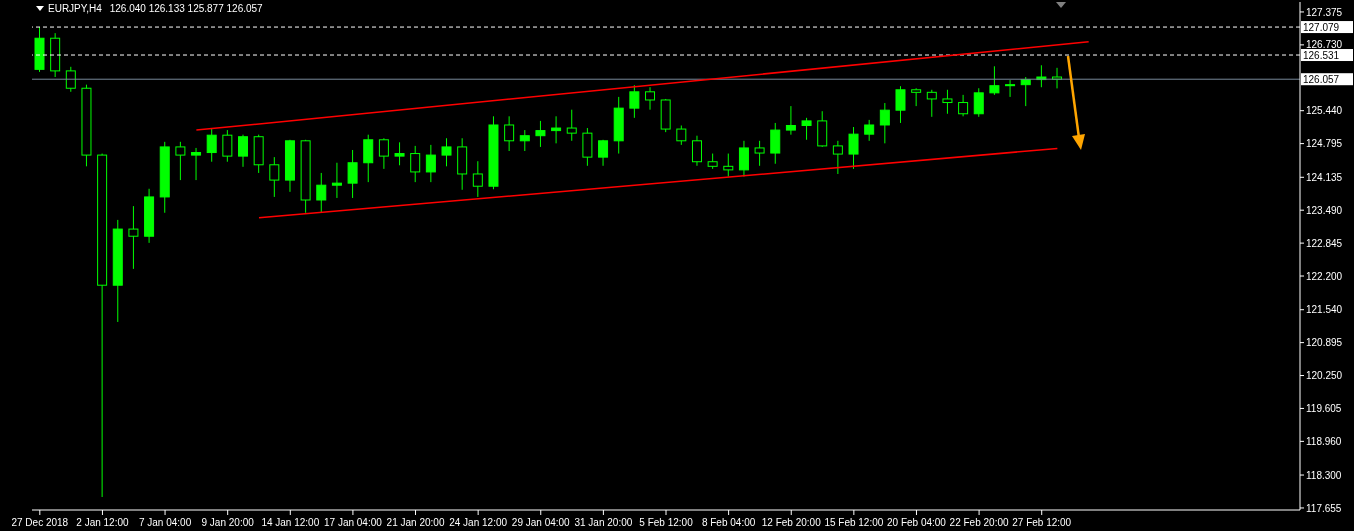  What do you see at coordinates (917, 522) in the screenshot?
I see `x-tick-label: 20 Feb 04:00` at bounding box center [917, 522].